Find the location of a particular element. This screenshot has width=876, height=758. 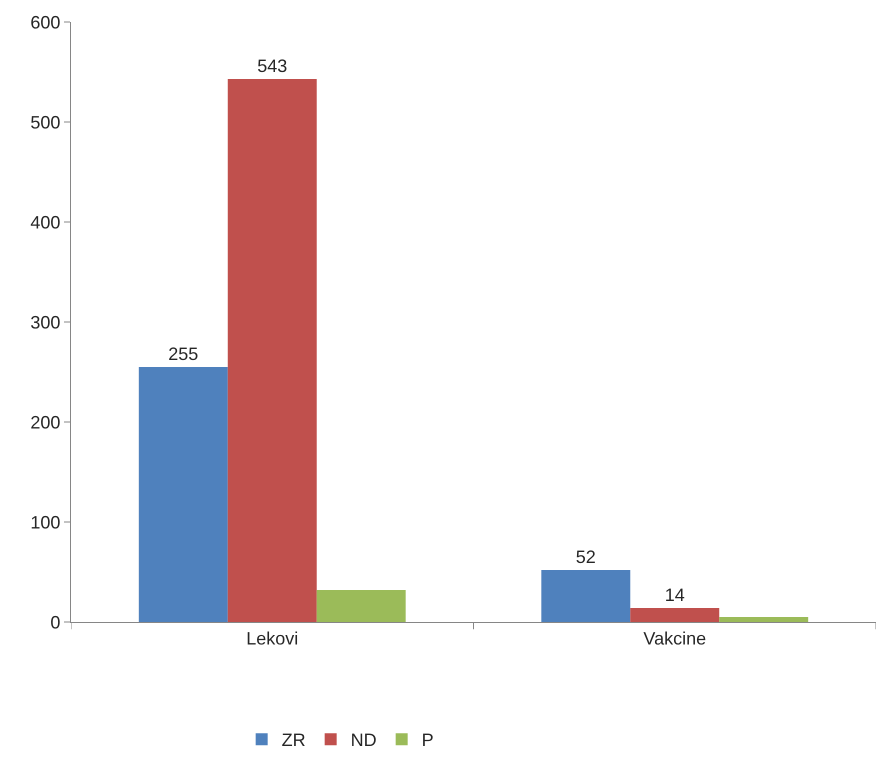

legend-label: P is located at coordinates (428, 740).